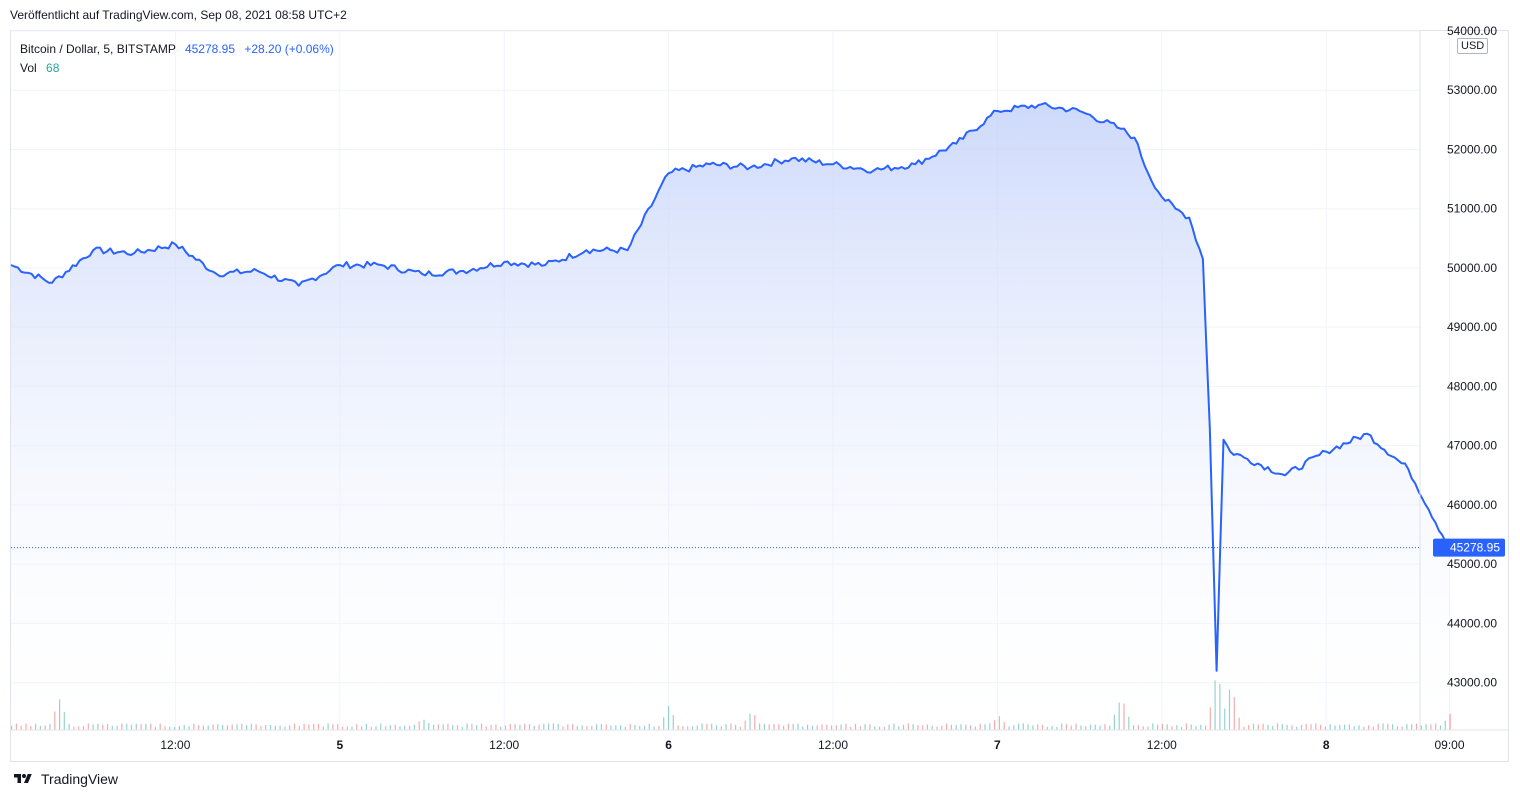 The height and width of the screenshot is (799, 1520). I want to click on y-tick-label: 45000.00, so click(1472, 564).